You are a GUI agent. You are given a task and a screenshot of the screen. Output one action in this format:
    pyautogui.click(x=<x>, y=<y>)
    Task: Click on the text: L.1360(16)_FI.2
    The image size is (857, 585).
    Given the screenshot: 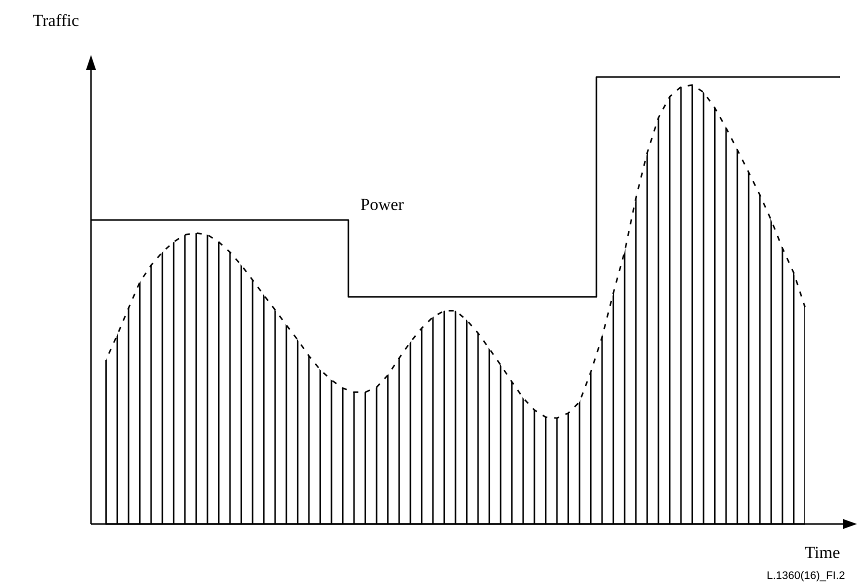 What is the action you would take?
    pyautogui.click(x=805, y=576)
    